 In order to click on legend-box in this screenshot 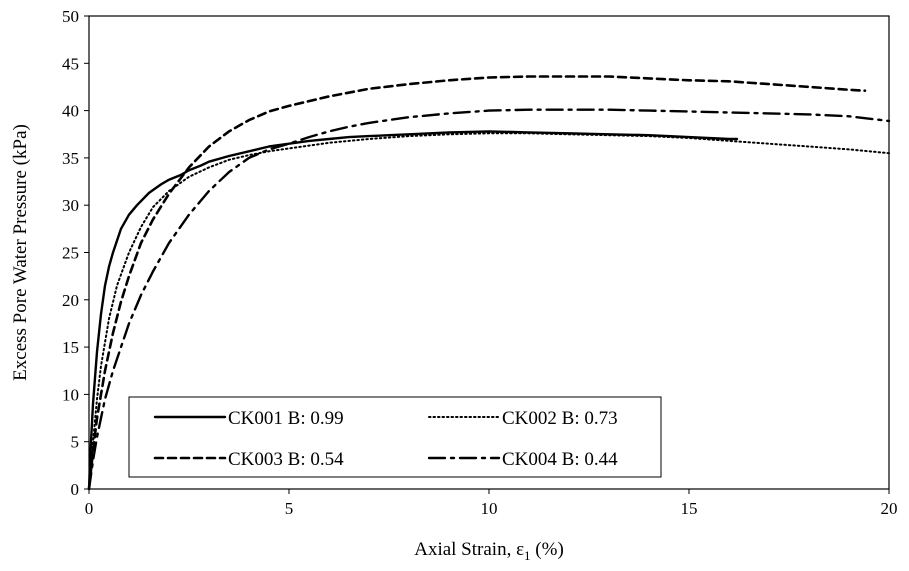, I will do `click(395, 437)`.